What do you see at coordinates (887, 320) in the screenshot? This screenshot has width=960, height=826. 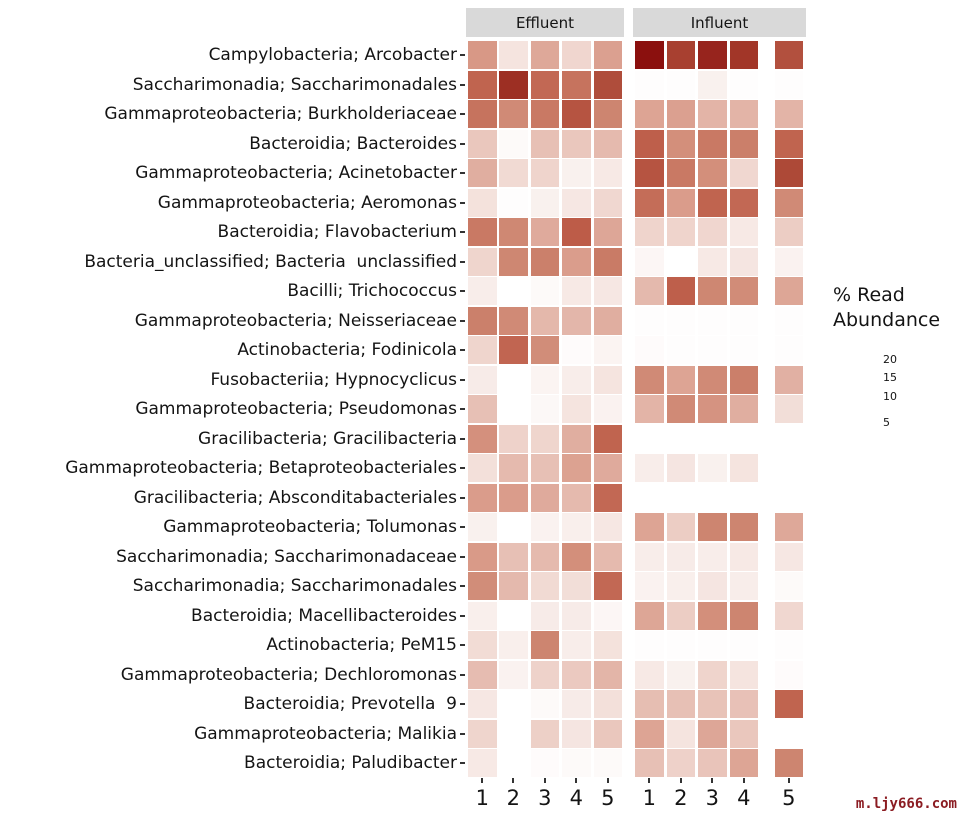 I see `legend-title-line2: Abundance` at bounding box center [887, 320].